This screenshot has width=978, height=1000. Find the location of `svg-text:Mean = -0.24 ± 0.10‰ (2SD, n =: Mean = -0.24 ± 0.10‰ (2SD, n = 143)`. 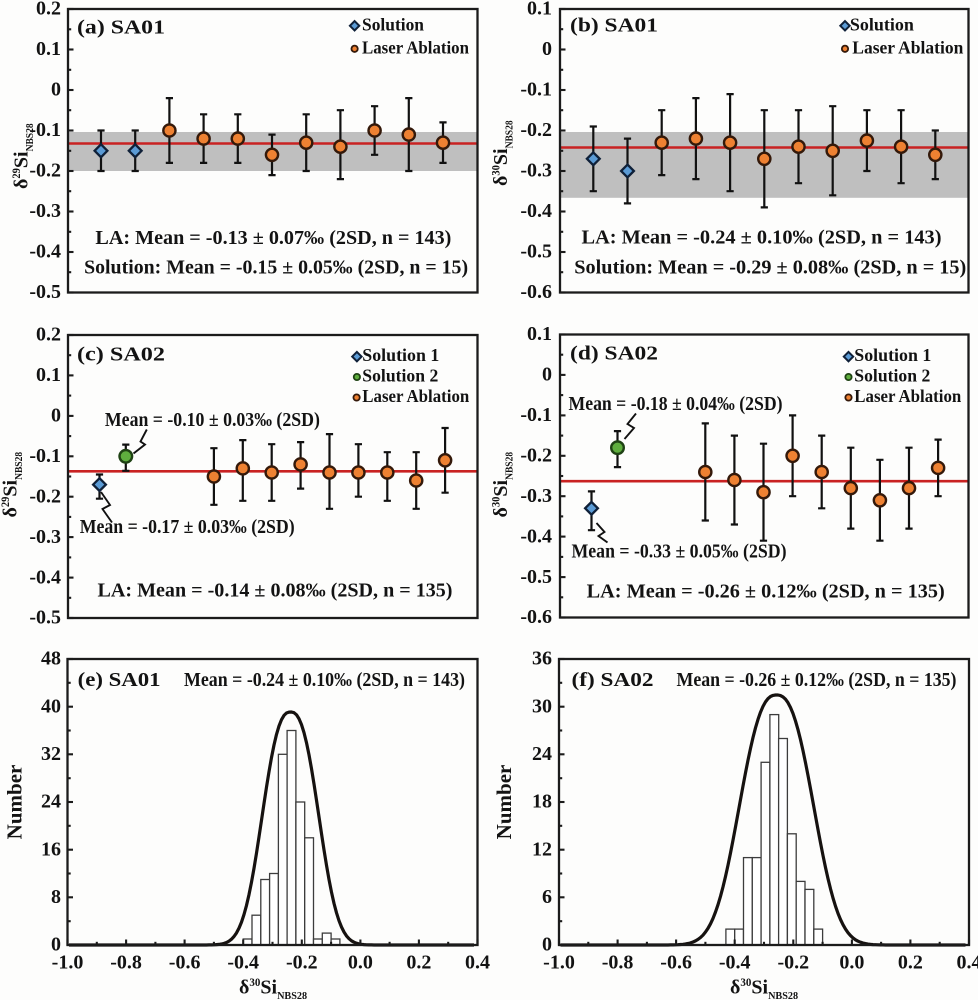

svg-text:Mean = -0.24 ± 0.10‰ (2SD, n =: Mean = -0.24 ± 0.10‰ (2SD, n = 143) is located at coordinates (324, 680).